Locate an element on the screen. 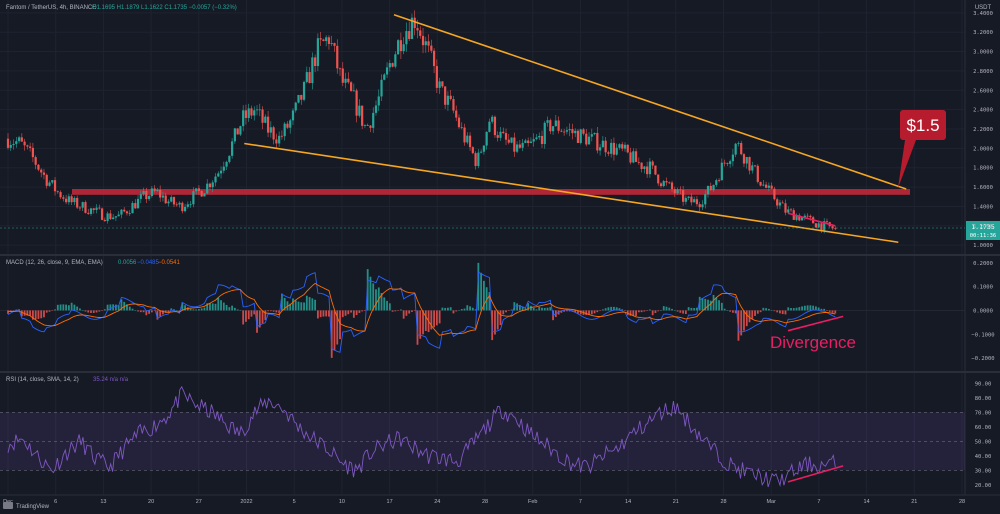 This screenshot has width=1000, height=514. rsi-tick-label: 90.00 is located at coordinates (983, 384).